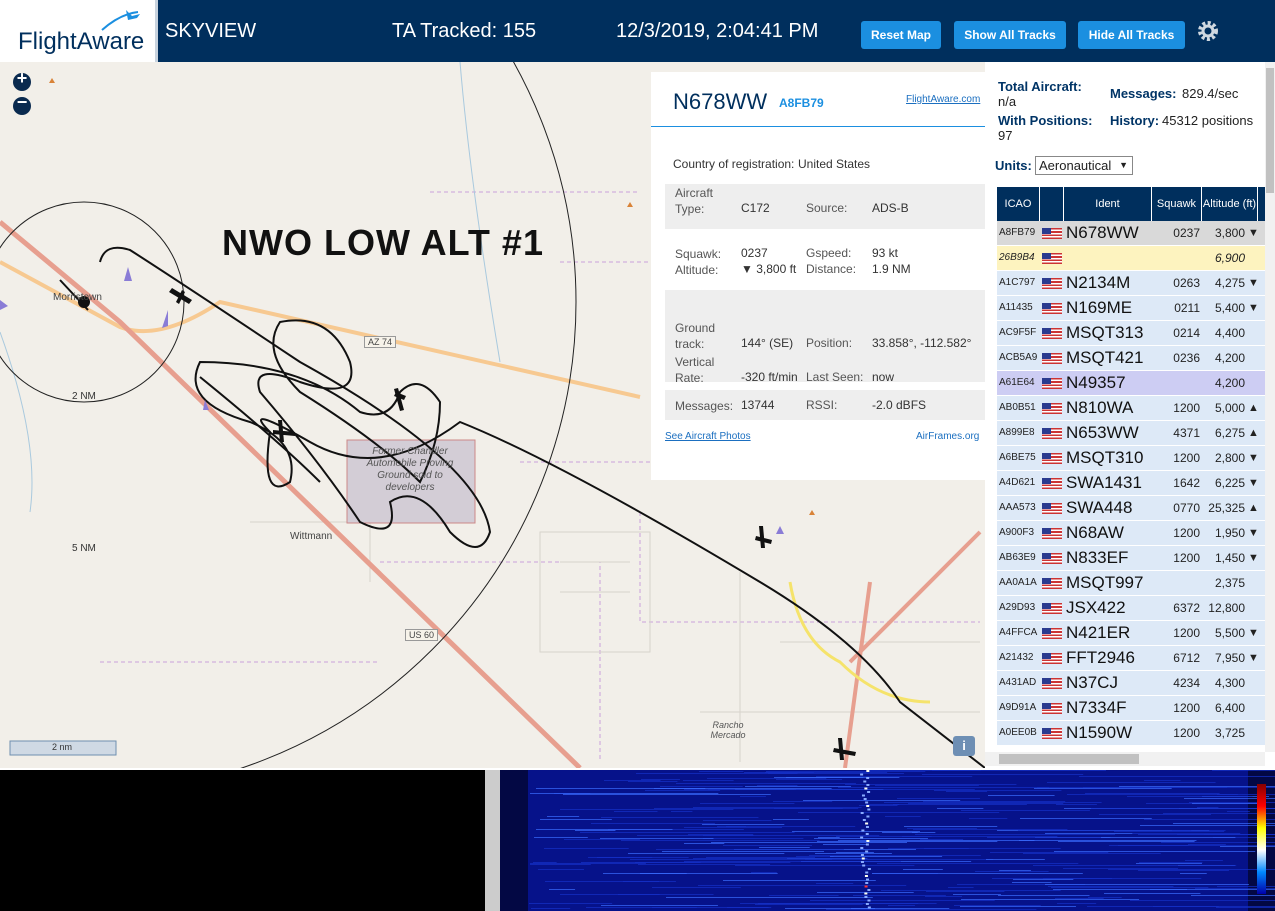  I want to click on column-header: Squawk, so click(1177, 204).